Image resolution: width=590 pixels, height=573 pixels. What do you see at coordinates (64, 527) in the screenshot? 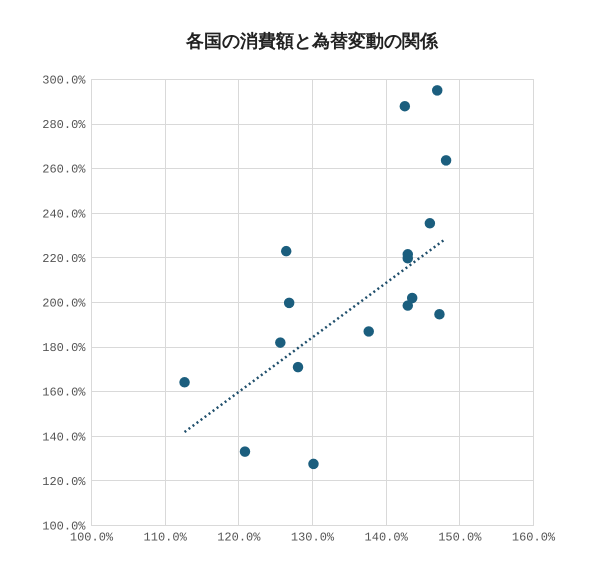
I see `y-tick-label: 100.0%` at bounding box center [64, 527].